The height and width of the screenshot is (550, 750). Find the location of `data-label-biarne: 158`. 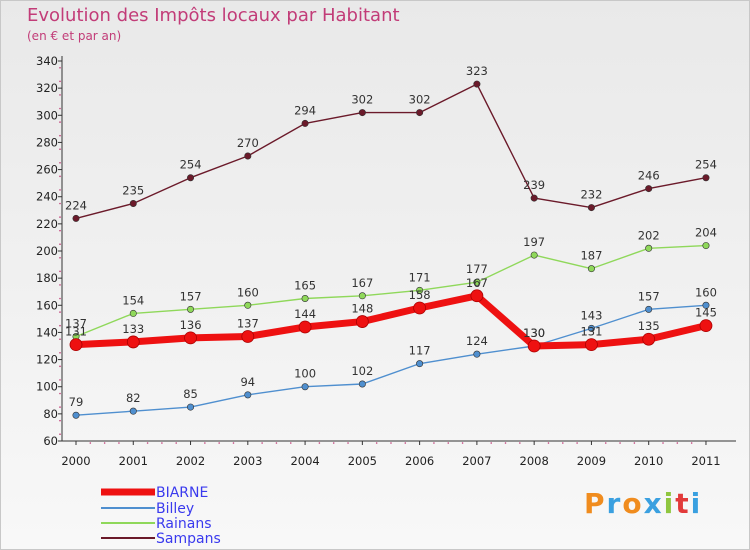

data-label-biarne: 158 is located at coordinates (420, 295).